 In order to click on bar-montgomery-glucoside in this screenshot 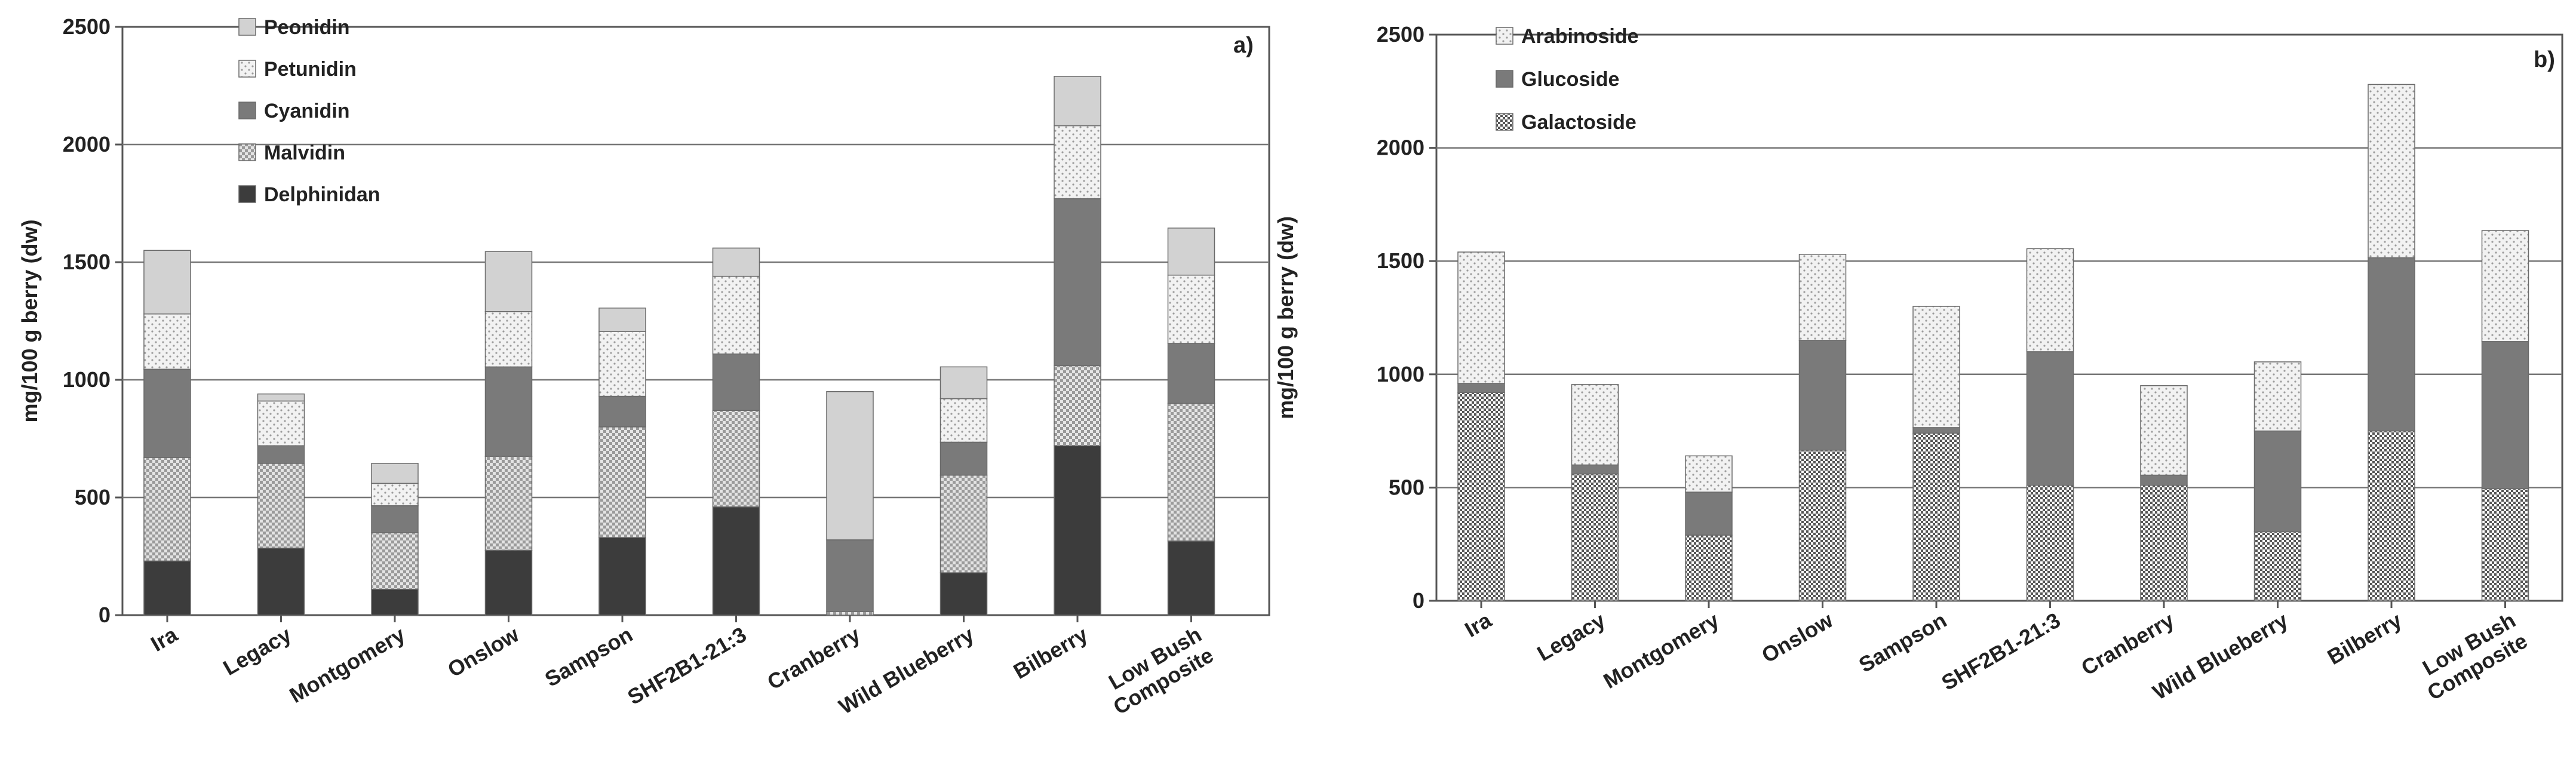, I will do `click(1709, 514)`.